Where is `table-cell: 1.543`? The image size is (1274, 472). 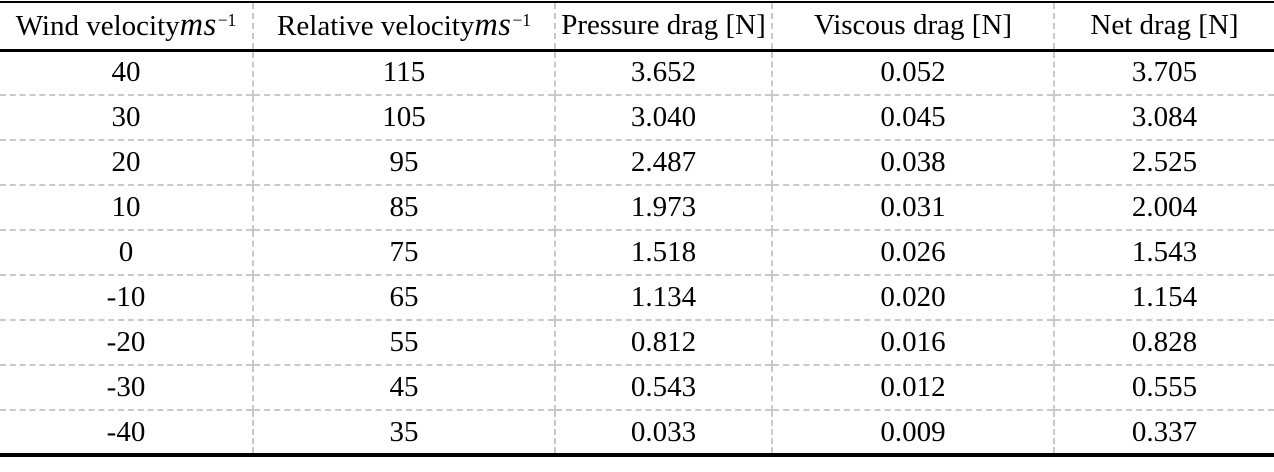
table-cell: 1.543 is located at coordinates (1163, 252).